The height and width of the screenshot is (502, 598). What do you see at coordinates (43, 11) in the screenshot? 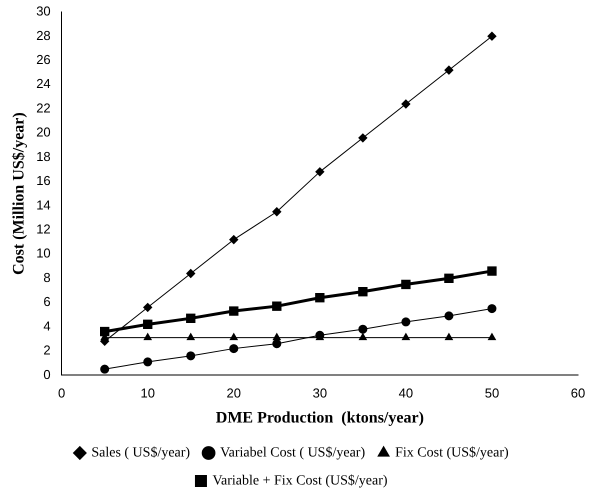
I see `y-tick-label: 30` at bounding box center [43, 11].